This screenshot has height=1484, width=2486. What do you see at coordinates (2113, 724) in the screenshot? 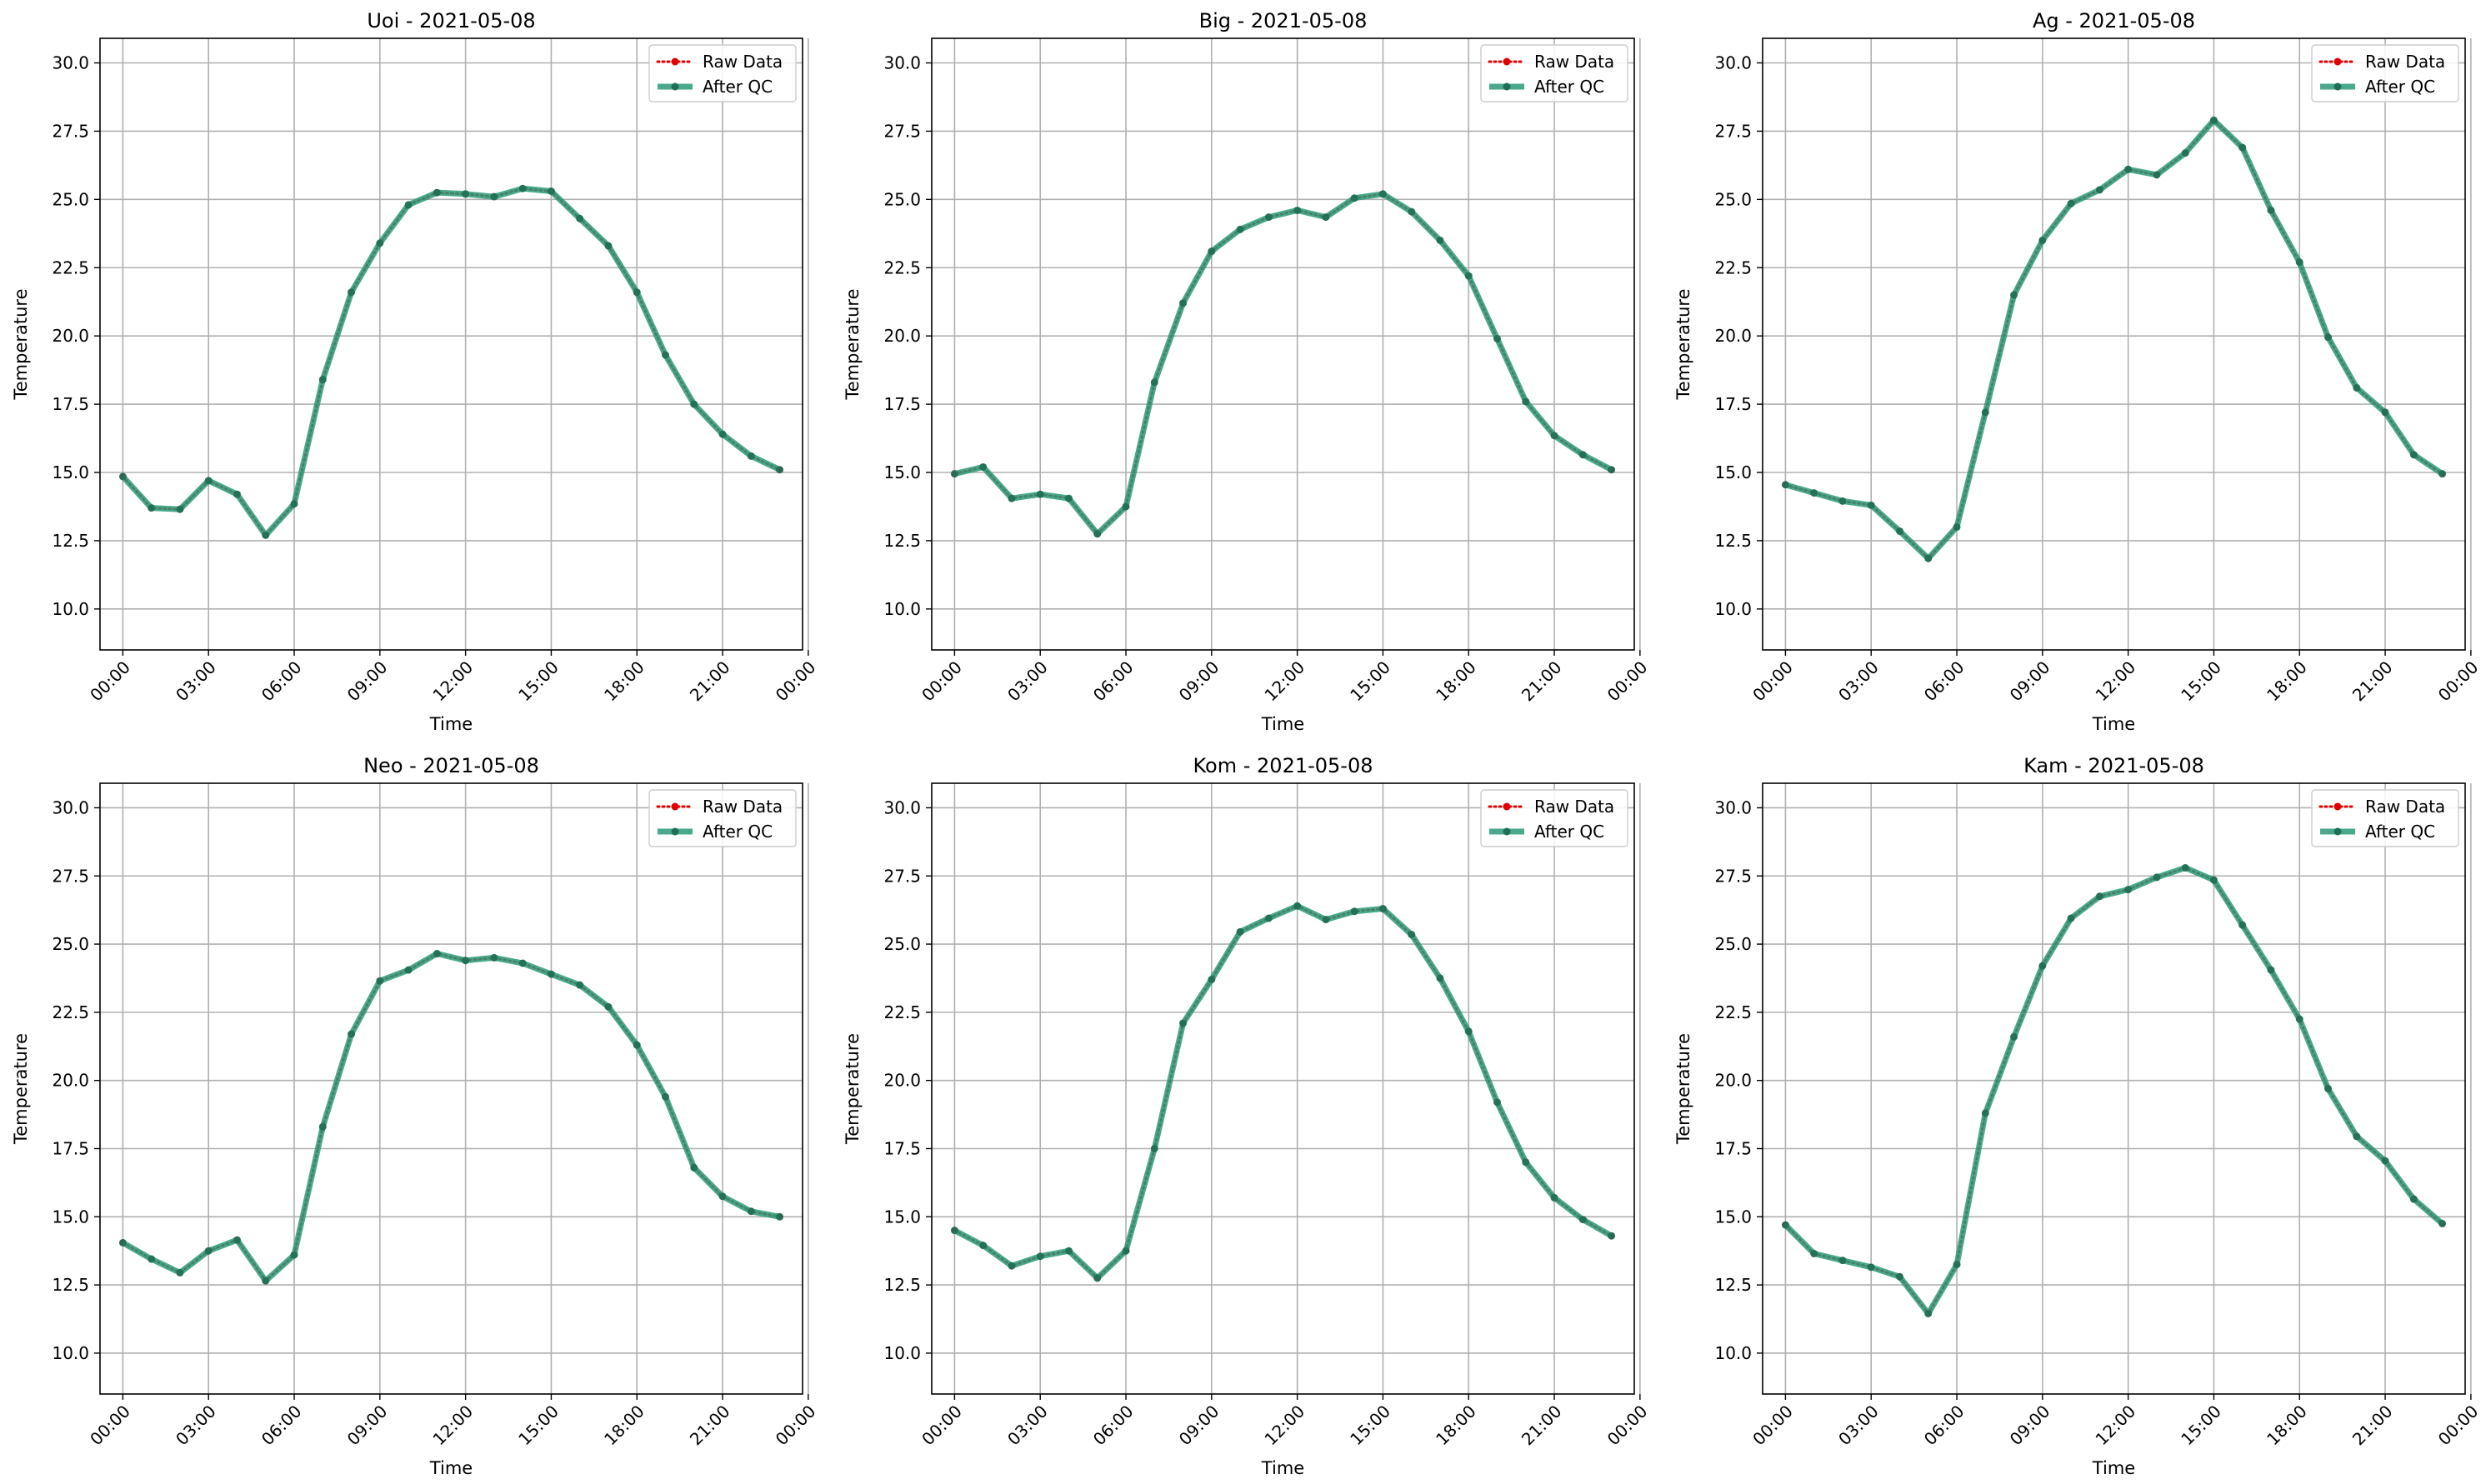
I see `x-axis-label: Time` at bounding box center [2113, 724].